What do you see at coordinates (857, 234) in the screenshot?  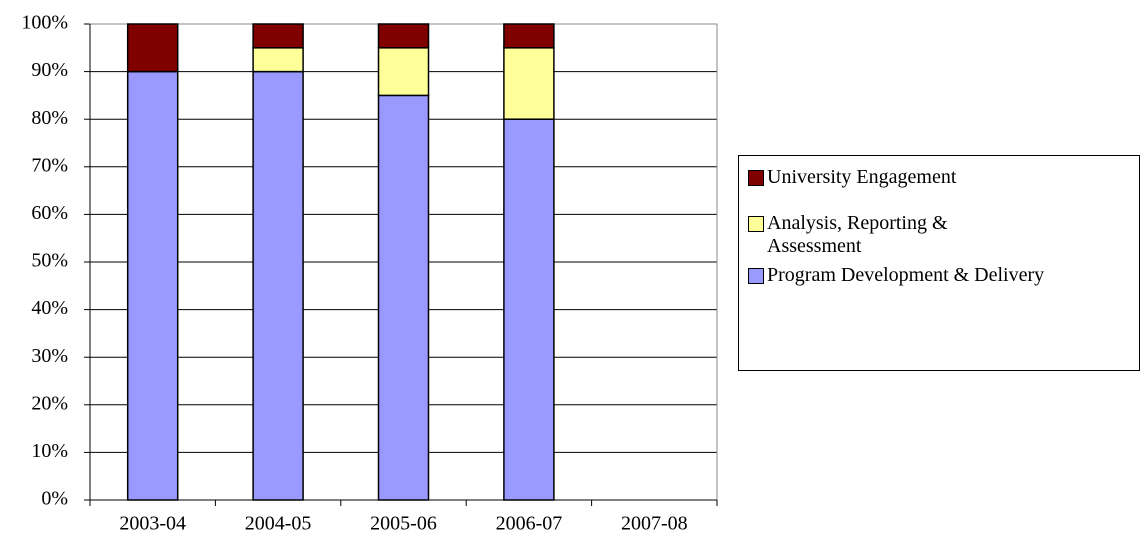 I see `legend-label: Analysis, Reporting & Assessment` at bounding box center [857, 234].